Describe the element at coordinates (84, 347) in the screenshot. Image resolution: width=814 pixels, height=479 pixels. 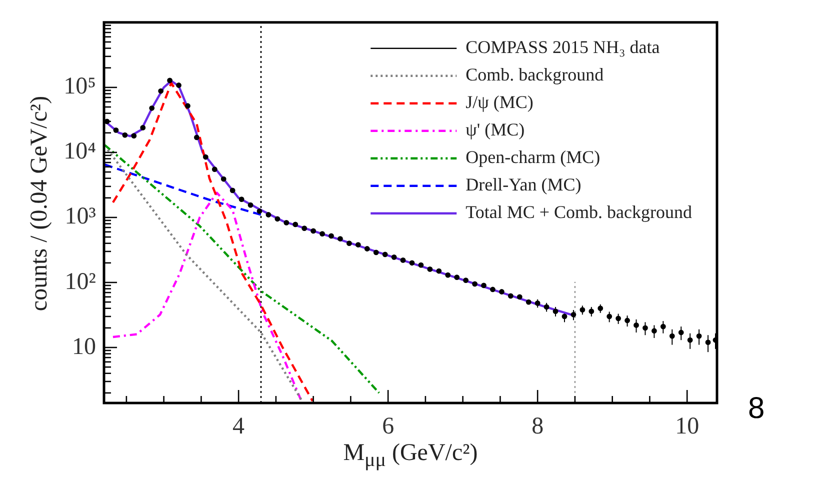
I see `y-tick-label: 10` at that location.